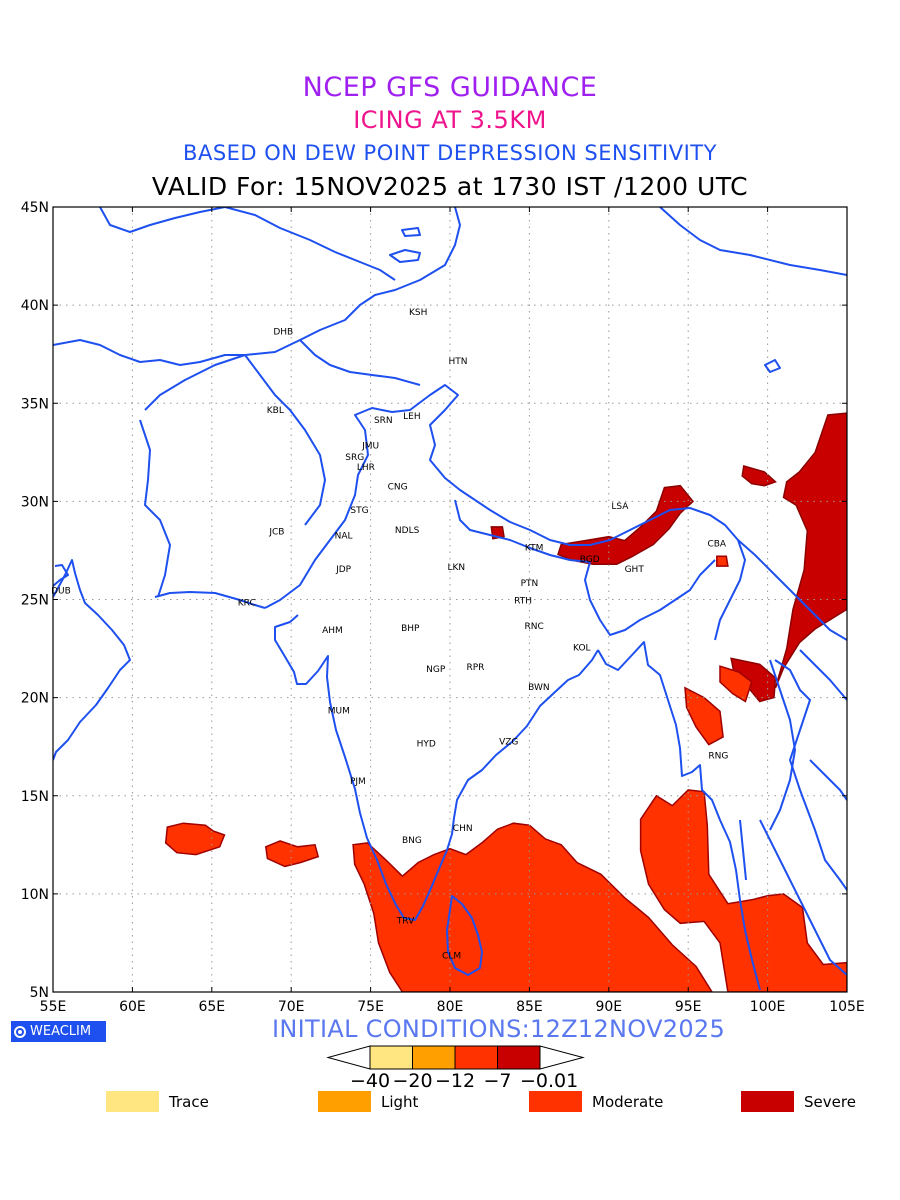  What do you see at coordinates (35, 895) in the screenshot?
I see `lat-label-10N: 10N` at bounding box center [35, 895].